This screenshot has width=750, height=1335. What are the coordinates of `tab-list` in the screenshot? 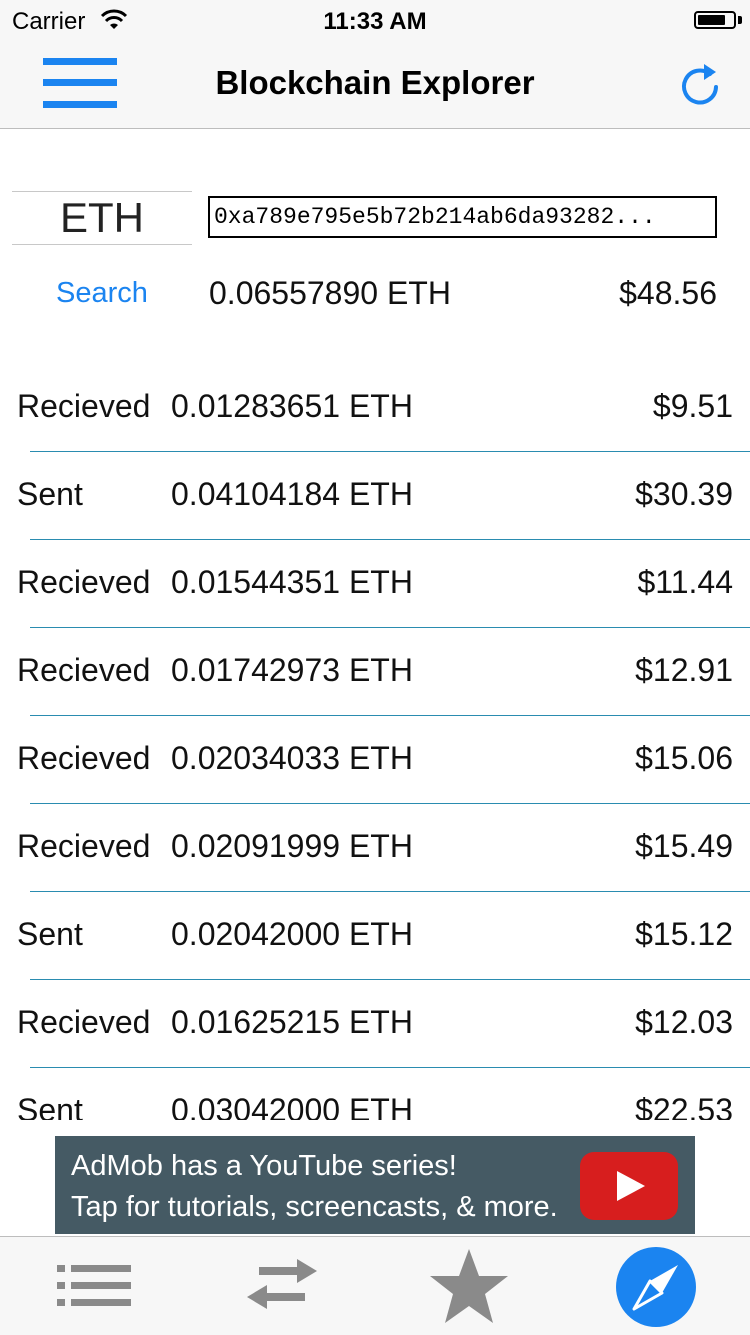 It's located at (93, 1286).